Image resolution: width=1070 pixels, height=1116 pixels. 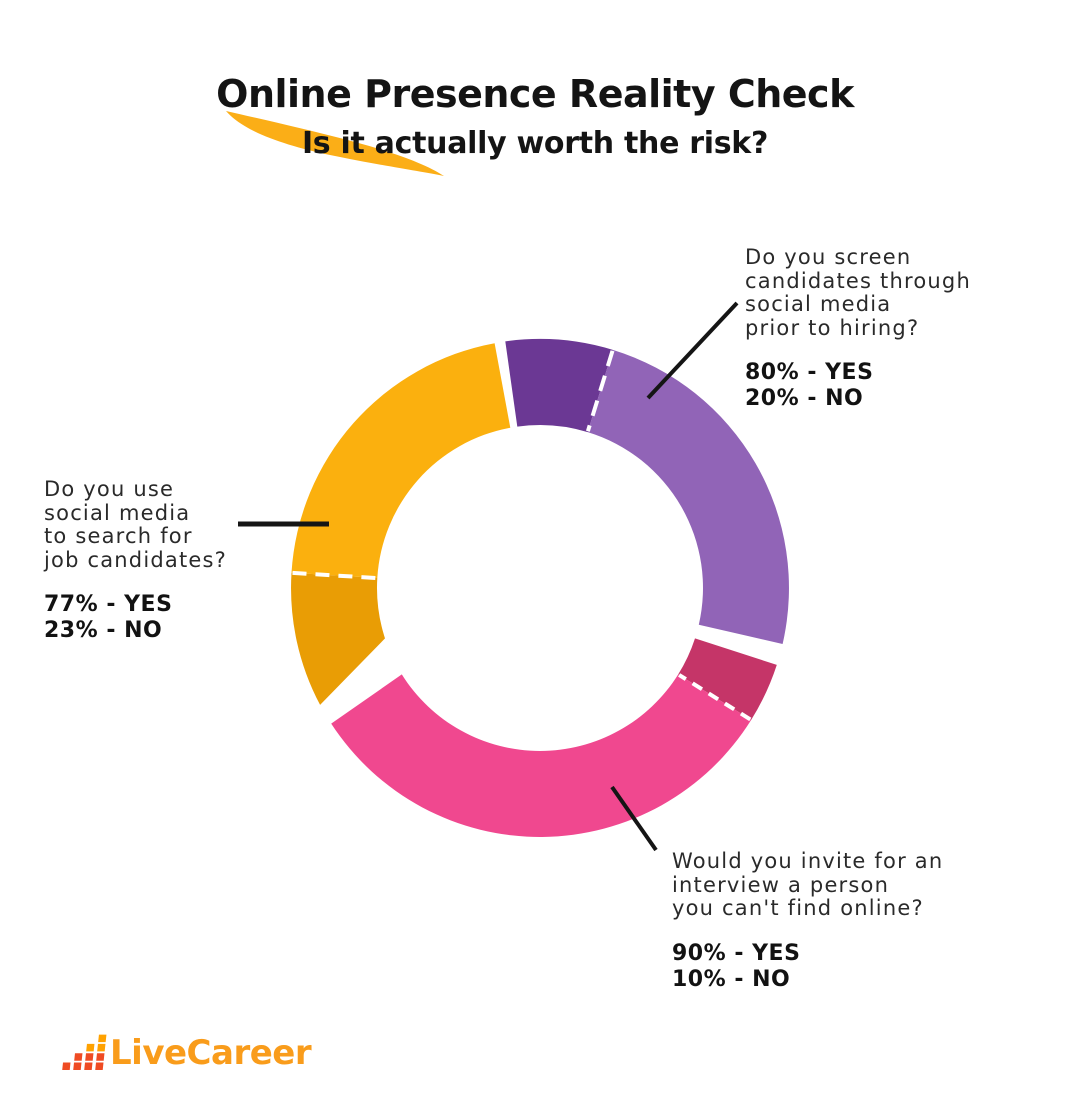 I want to click on donut-segment-search-no, so click(x=338, y=638).